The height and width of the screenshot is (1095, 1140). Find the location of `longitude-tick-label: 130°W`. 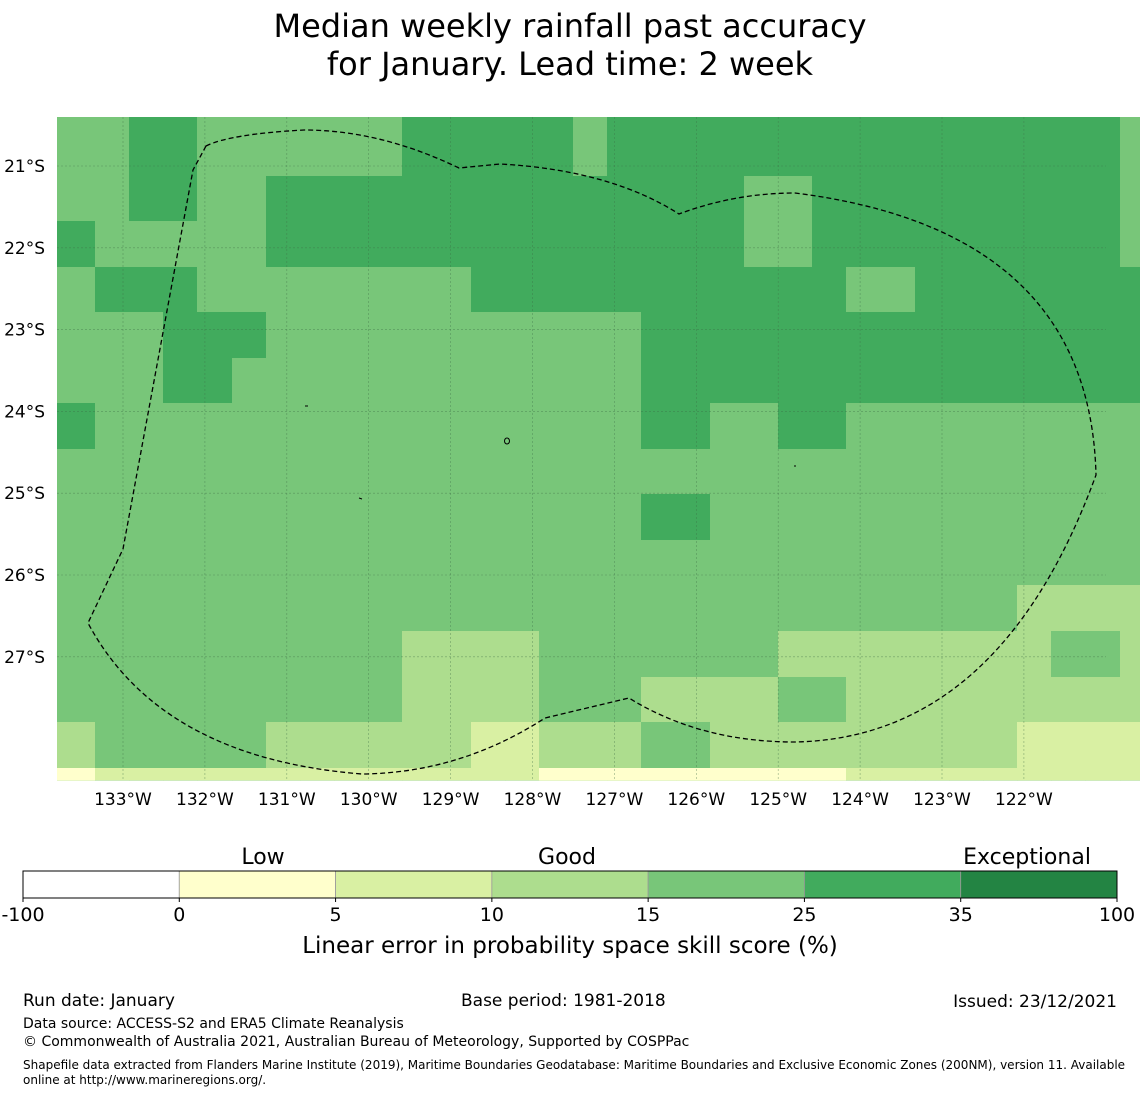

longitude-tick-label: 130°W is located at coordinates (369, 800).